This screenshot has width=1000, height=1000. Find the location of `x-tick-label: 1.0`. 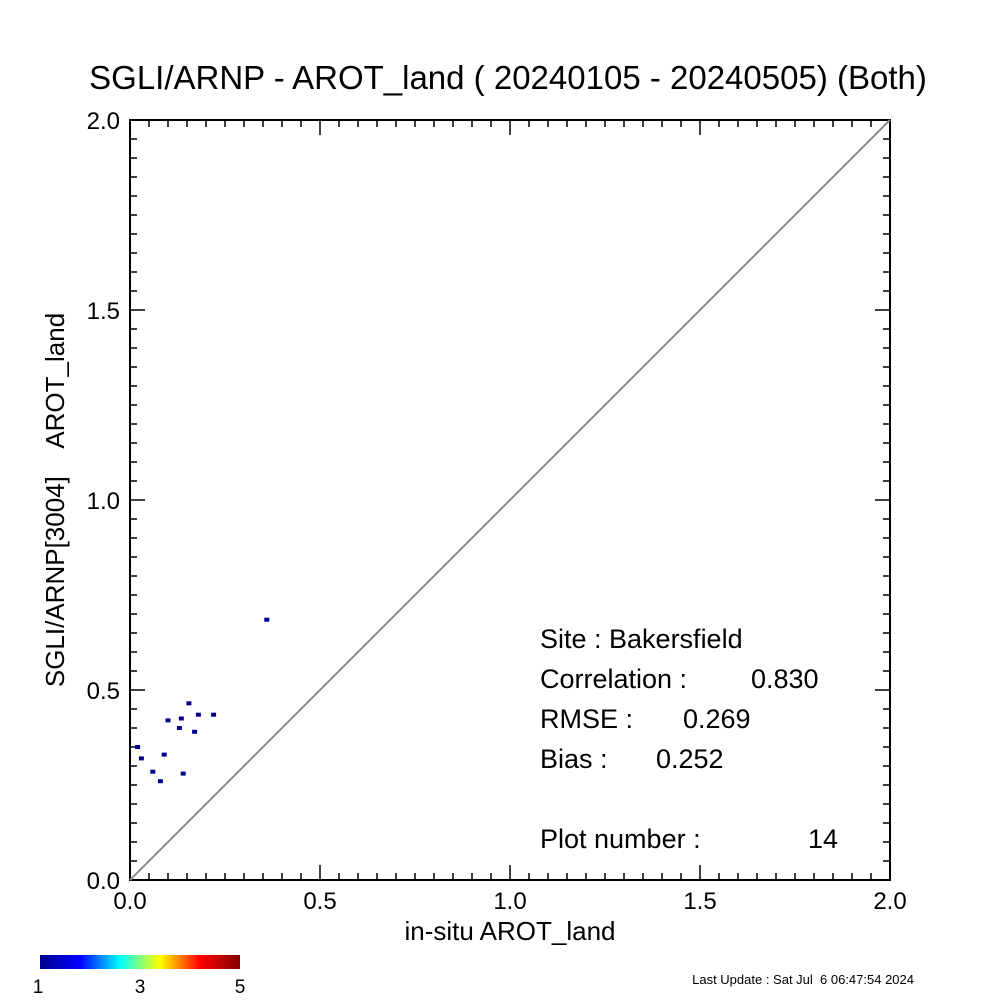

x-tick-label: 1.0 is located at coordinates (509, 901).